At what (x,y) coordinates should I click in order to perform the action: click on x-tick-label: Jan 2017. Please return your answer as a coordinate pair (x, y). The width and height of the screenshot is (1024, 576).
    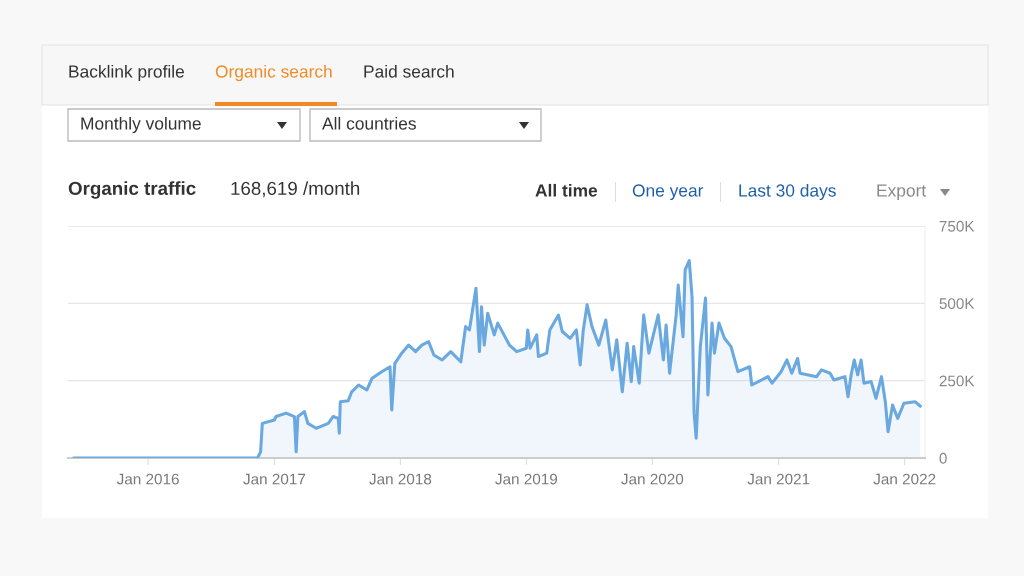
    Looking at the image, I should click on (274, 479).